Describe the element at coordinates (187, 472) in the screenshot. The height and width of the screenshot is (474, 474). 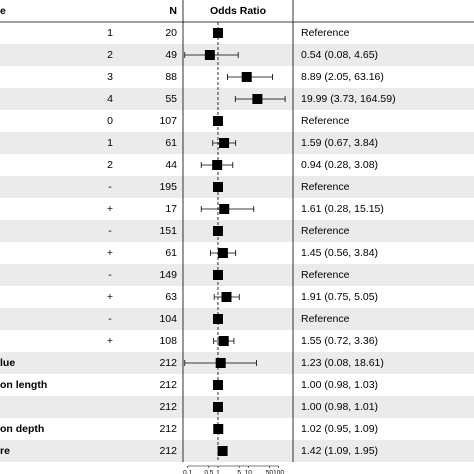
I see `x-tick-label: 0.1` at that location.